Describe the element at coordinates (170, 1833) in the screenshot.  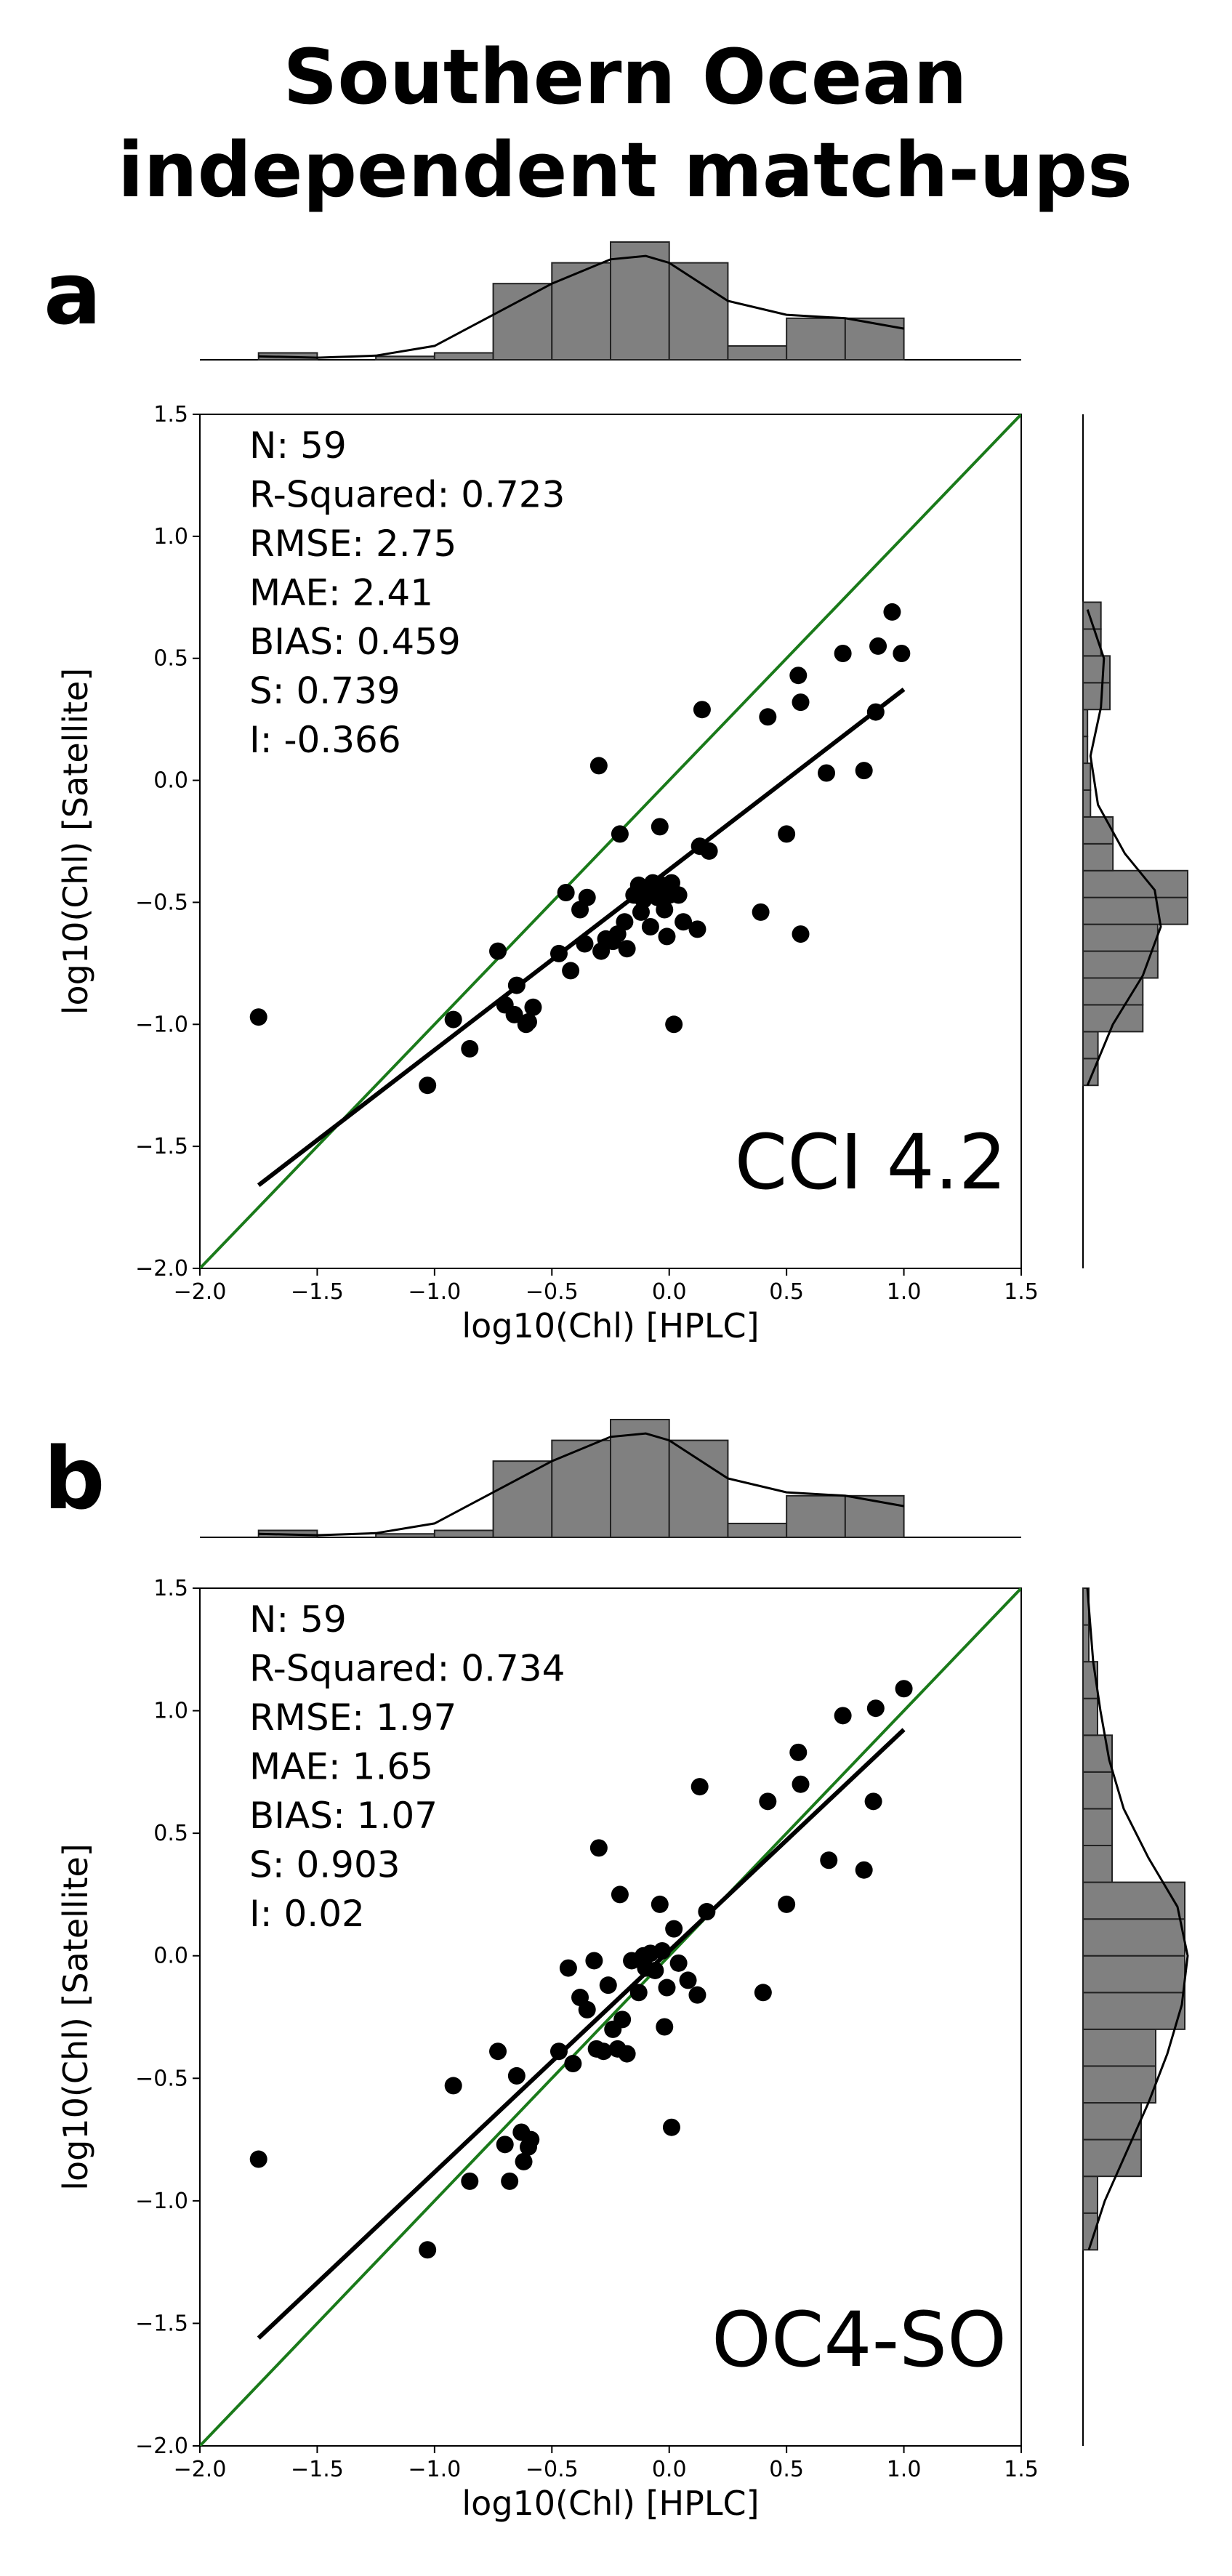
I see `y-tick-label: 0.5` at that location.